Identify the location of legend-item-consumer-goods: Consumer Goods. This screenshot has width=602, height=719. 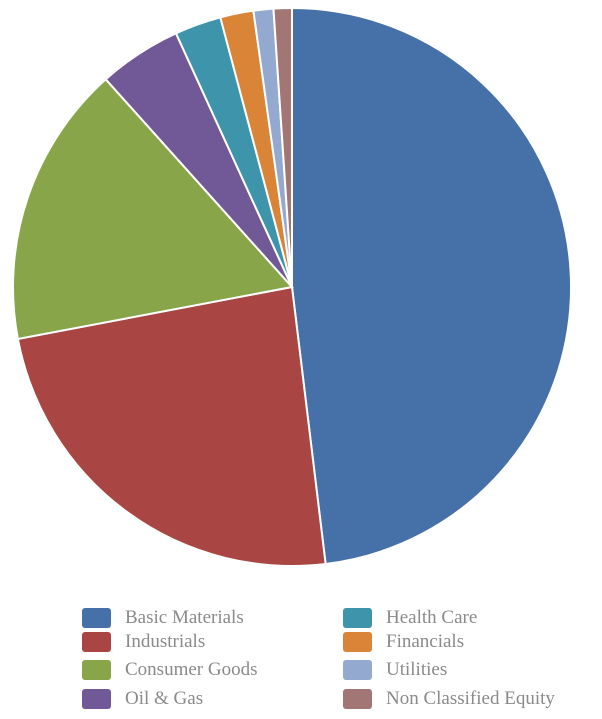
(169, 670).